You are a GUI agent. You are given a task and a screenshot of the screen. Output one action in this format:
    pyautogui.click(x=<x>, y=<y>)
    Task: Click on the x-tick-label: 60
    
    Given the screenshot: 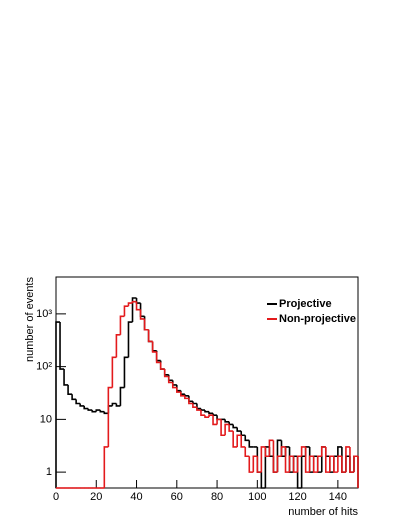 What is the action you would take?
    pyautogui.click(x=177, y=497)
    